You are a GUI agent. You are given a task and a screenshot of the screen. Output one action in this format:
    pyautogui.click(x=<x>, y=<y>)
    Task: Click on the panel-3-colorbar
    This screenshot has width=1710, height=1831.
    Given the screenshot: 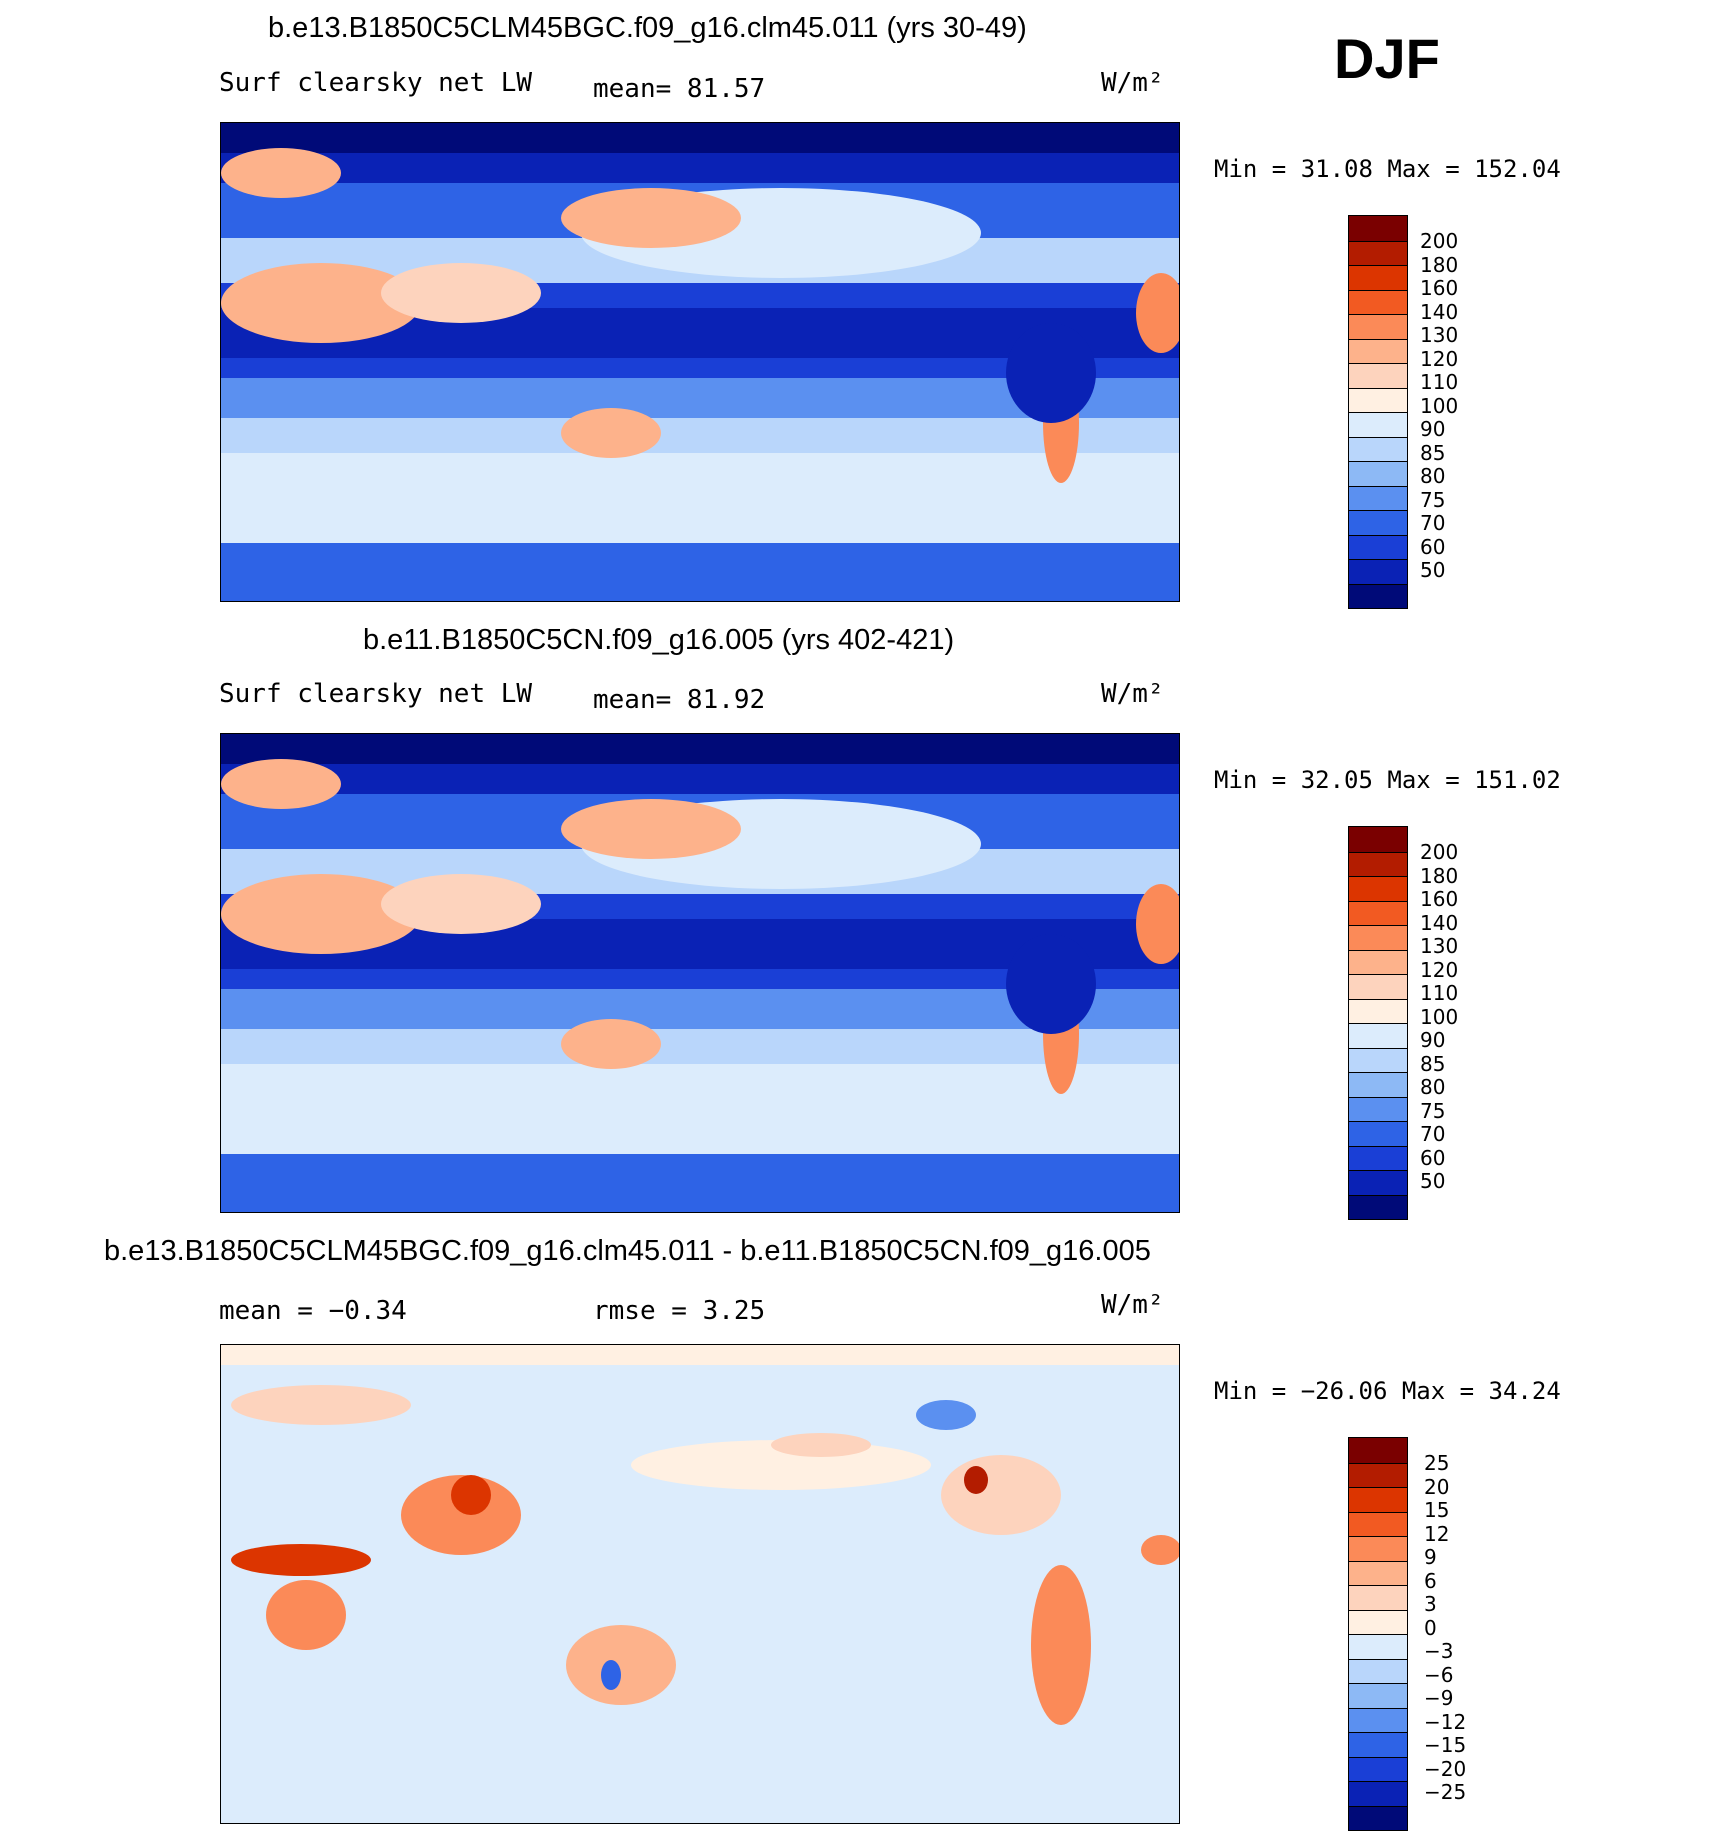 What is the action you would take?
    pyautogui.click(x=1378, y=1634)
    